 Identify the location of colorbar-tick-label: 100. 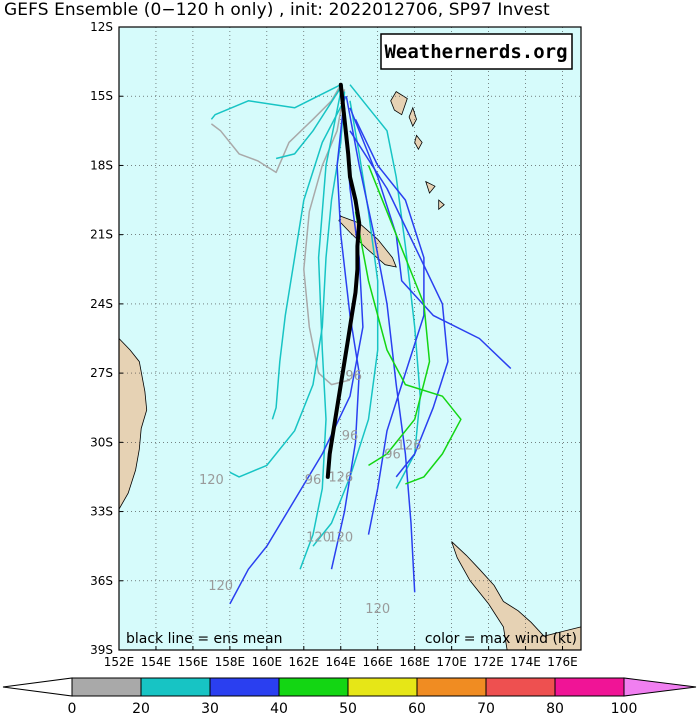
(624, 708).